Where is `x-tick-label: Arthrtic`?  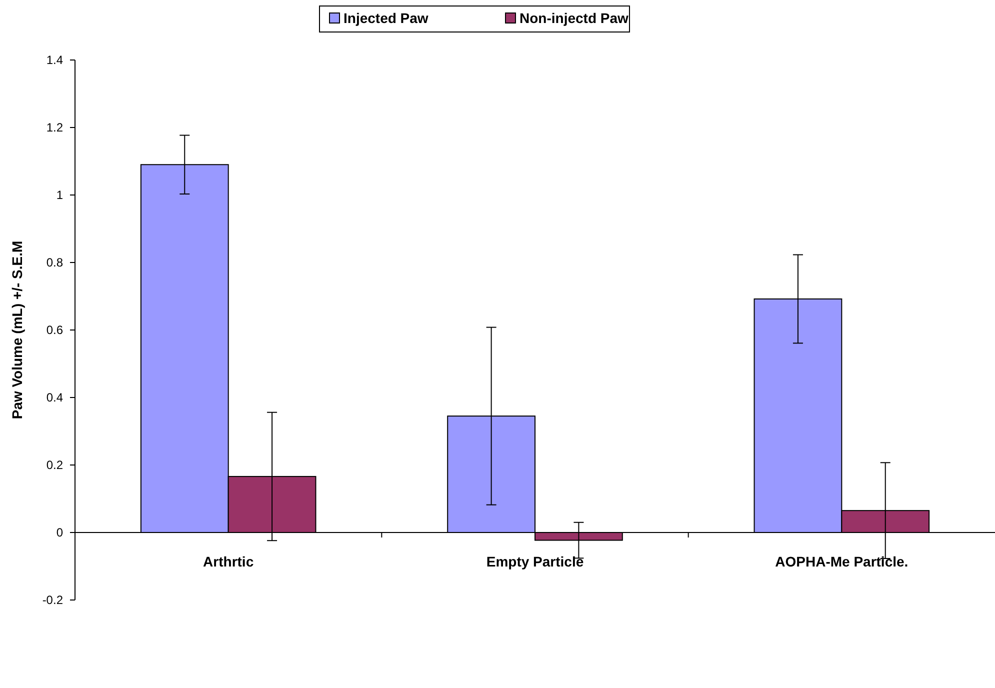 x-tick-label: Arthrtic is located at coordinates (228, 562).